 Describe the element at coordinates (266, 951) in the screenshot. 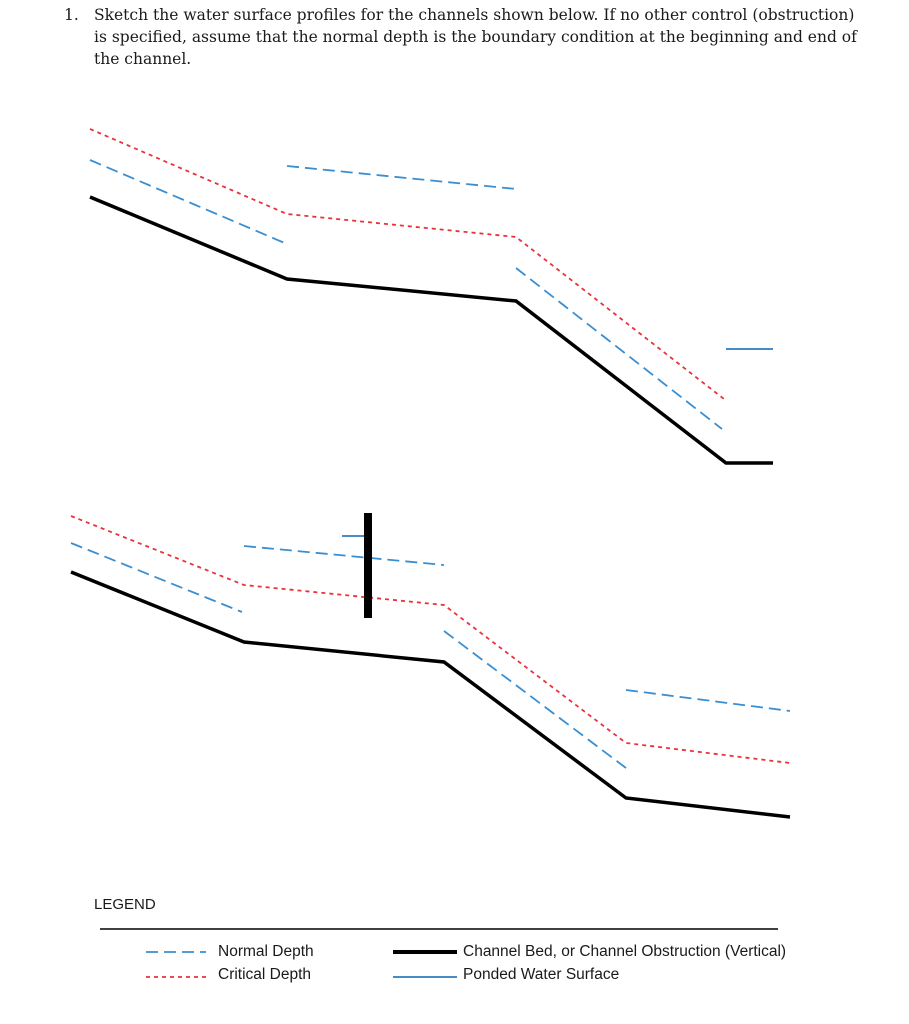

I see `legend-label-normal-depth: Normal Depth` at that location.